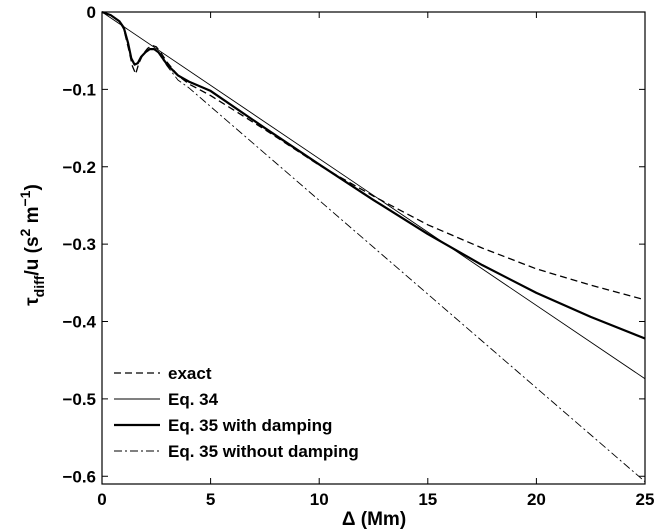  What do you see at coordinates (193, 399) in the screenshot?
I see `legend-label-2: Eq. 34` at bounding box center [193, 399].